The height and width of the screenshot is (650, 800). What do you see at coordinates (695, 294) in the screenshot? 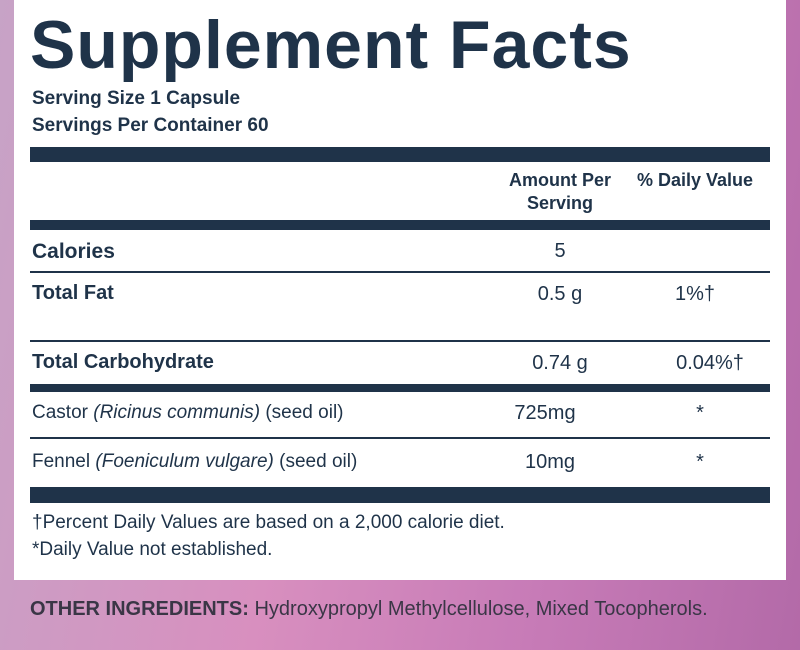
I see `row-daily-value: 1%†` at bounding box center [695, 294].